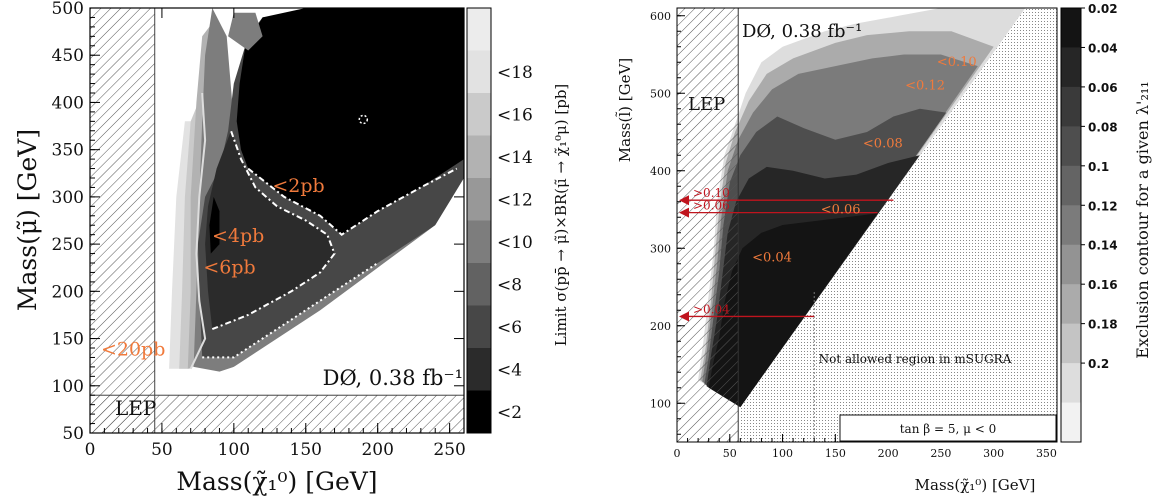  I want to click on left-colorbar-tick-label: <18, so click(515, 73).